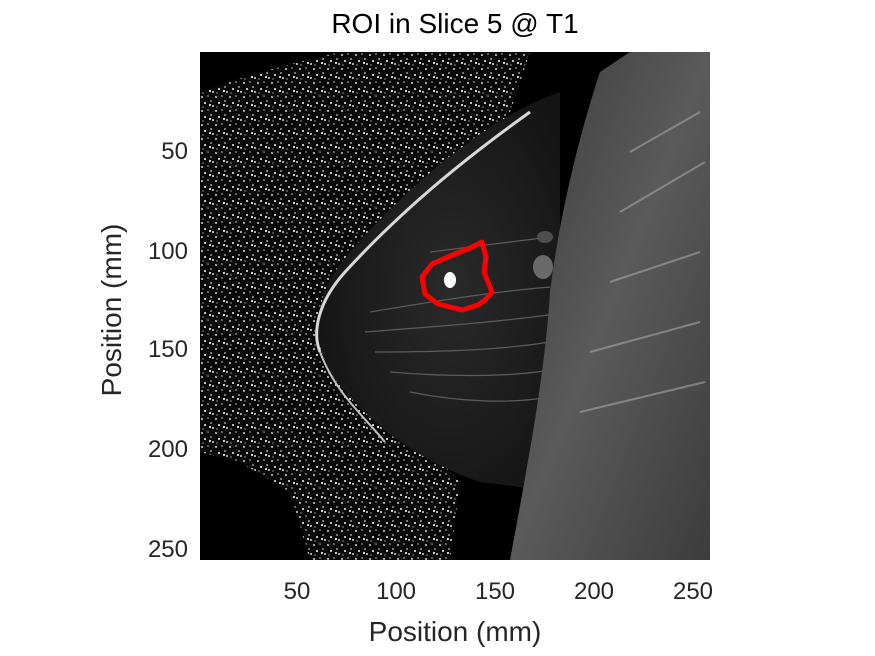 This screenshot has width=875, height=656. I want to click on skin-line-lower, so click(352, 397).